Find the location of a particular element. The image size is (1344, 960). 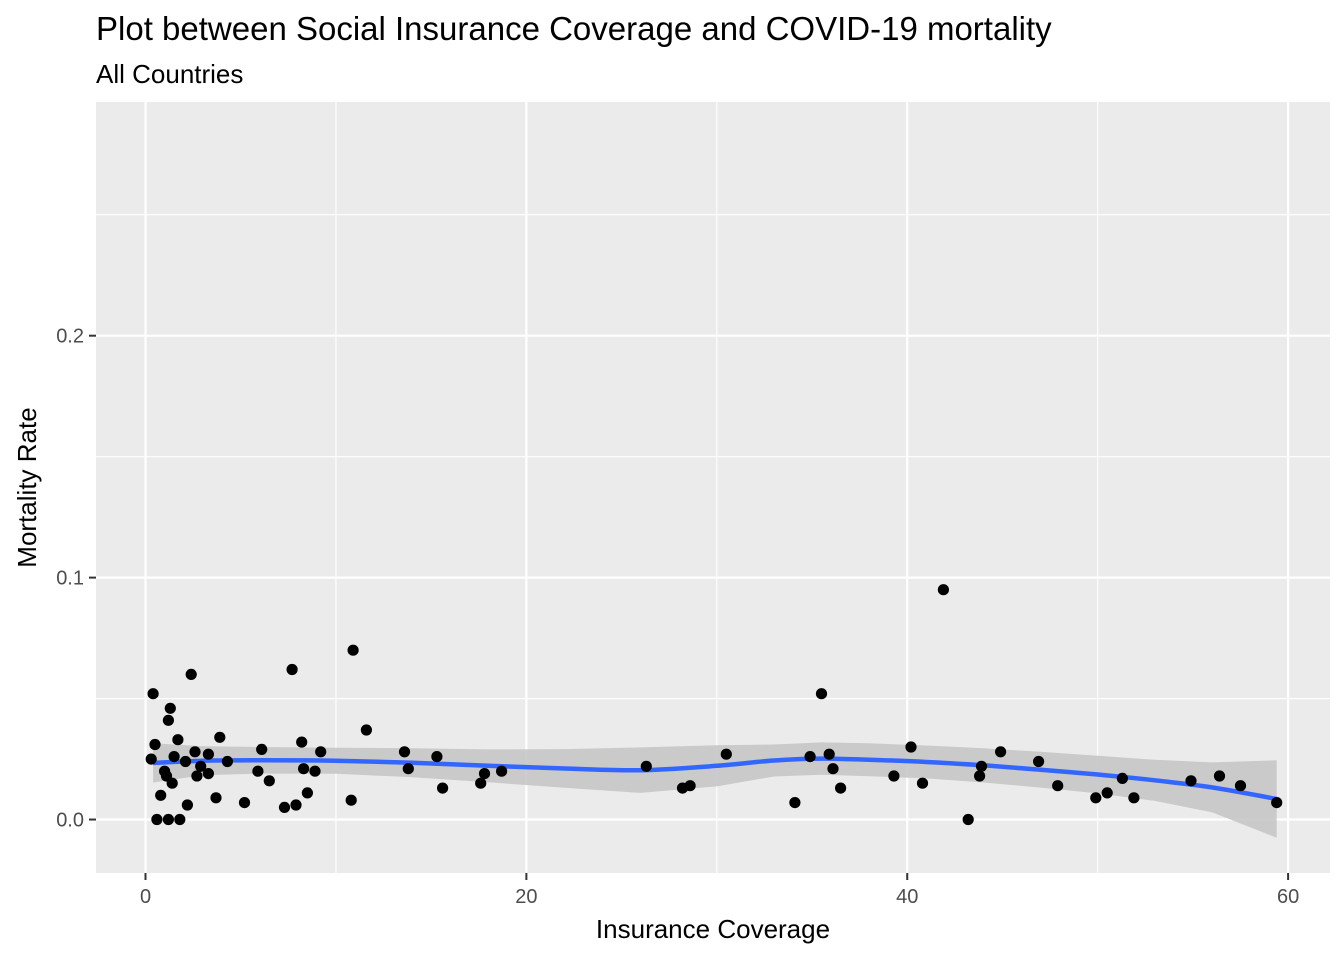

y-axis-title: Mortality Rate is located at coordinates (27, 487).